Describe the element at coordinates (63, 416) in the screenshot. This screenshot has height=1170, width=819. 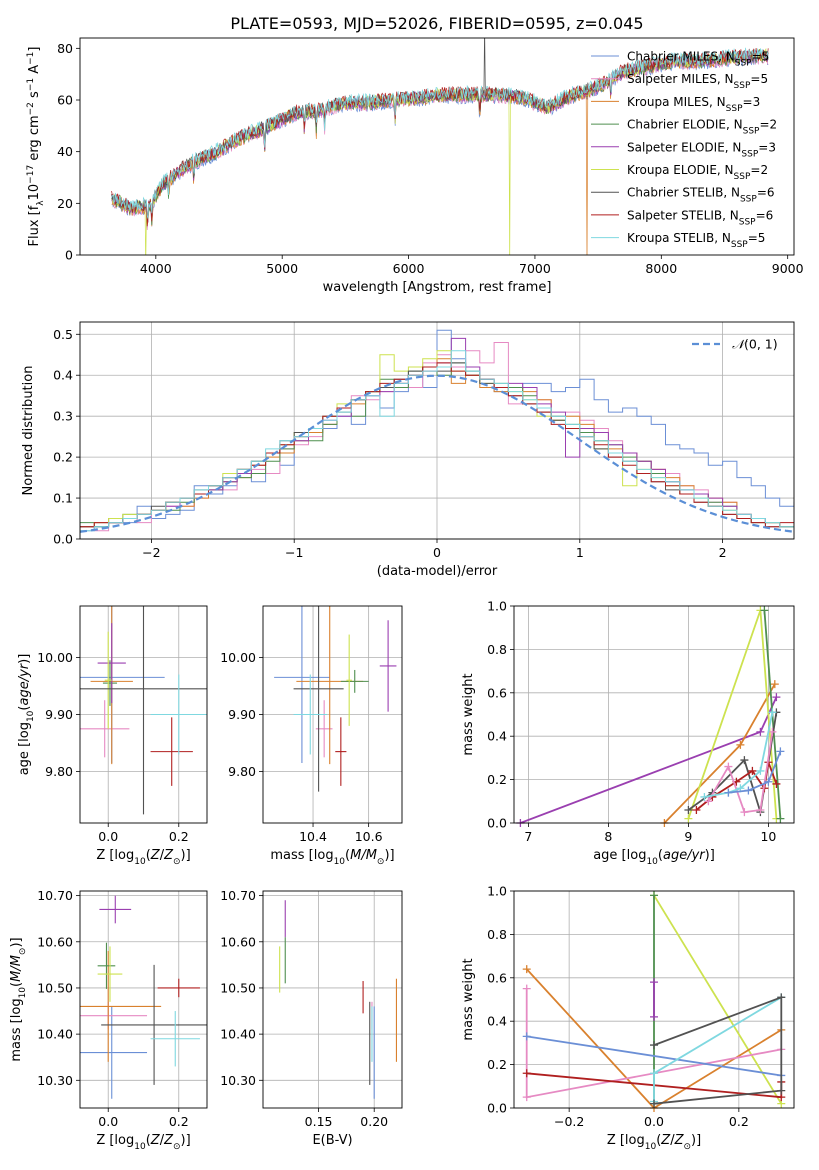
I see `y-tick-label: 0.3` at that location.